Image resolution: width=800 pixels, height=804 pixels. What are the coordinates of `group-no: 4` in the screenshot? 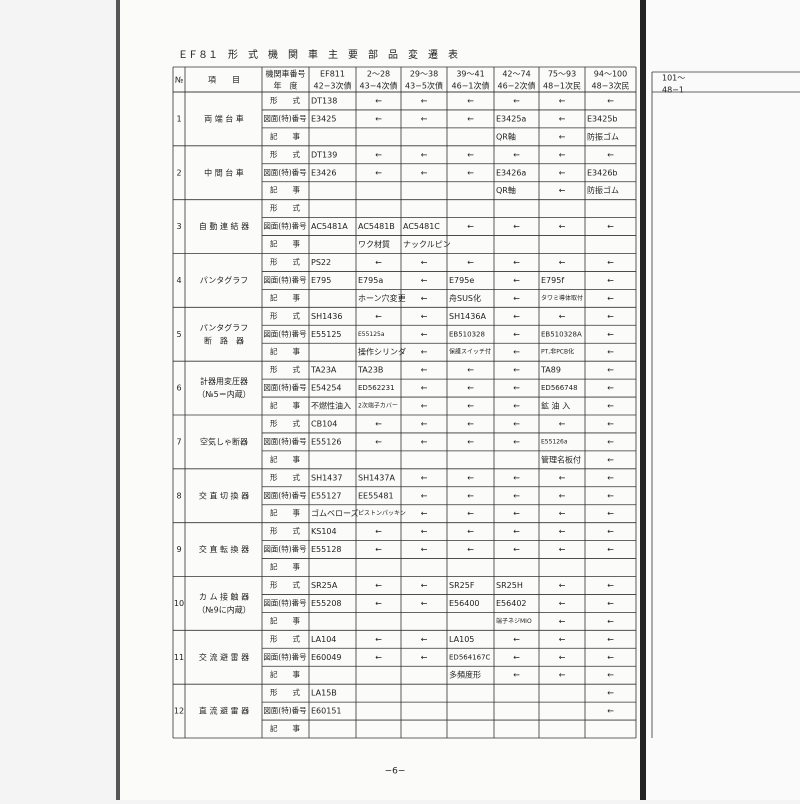 It's located at (178, 280).